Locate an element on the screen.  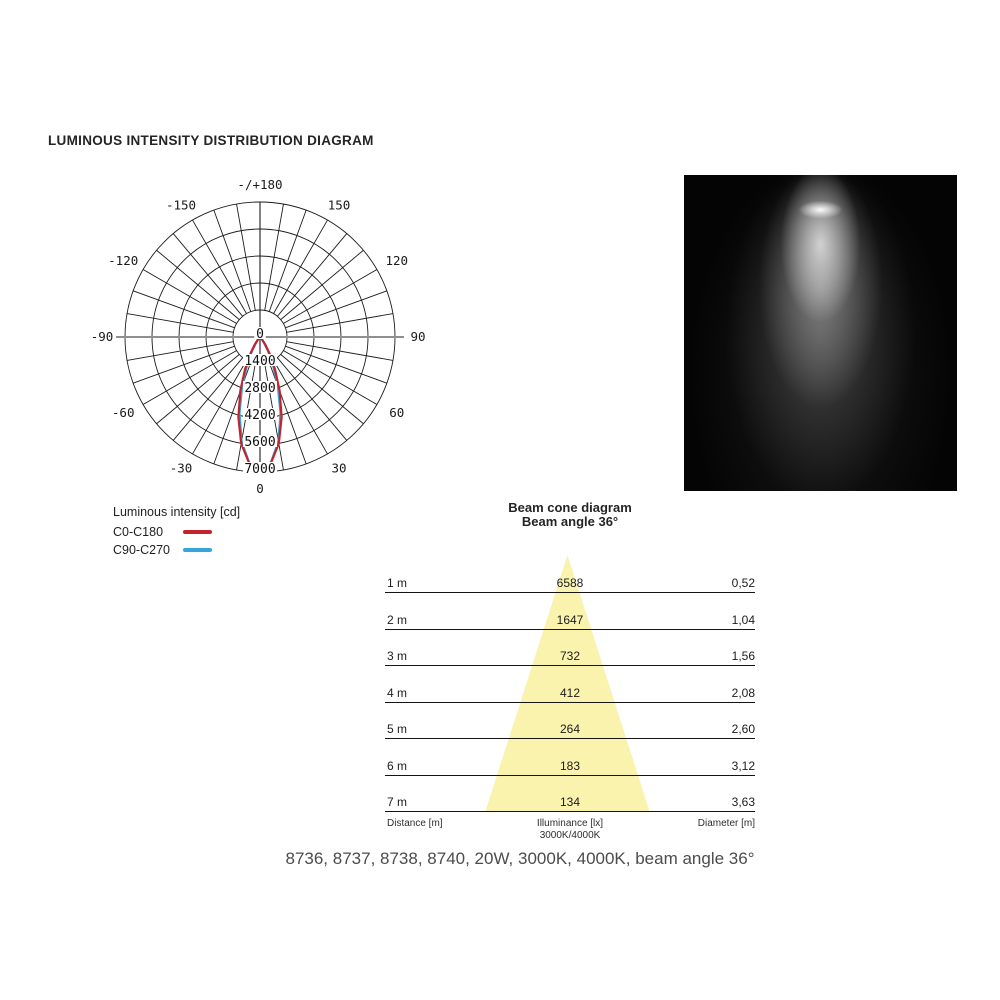
illuminance-cell: 183 is located at coordinates (570, 765).